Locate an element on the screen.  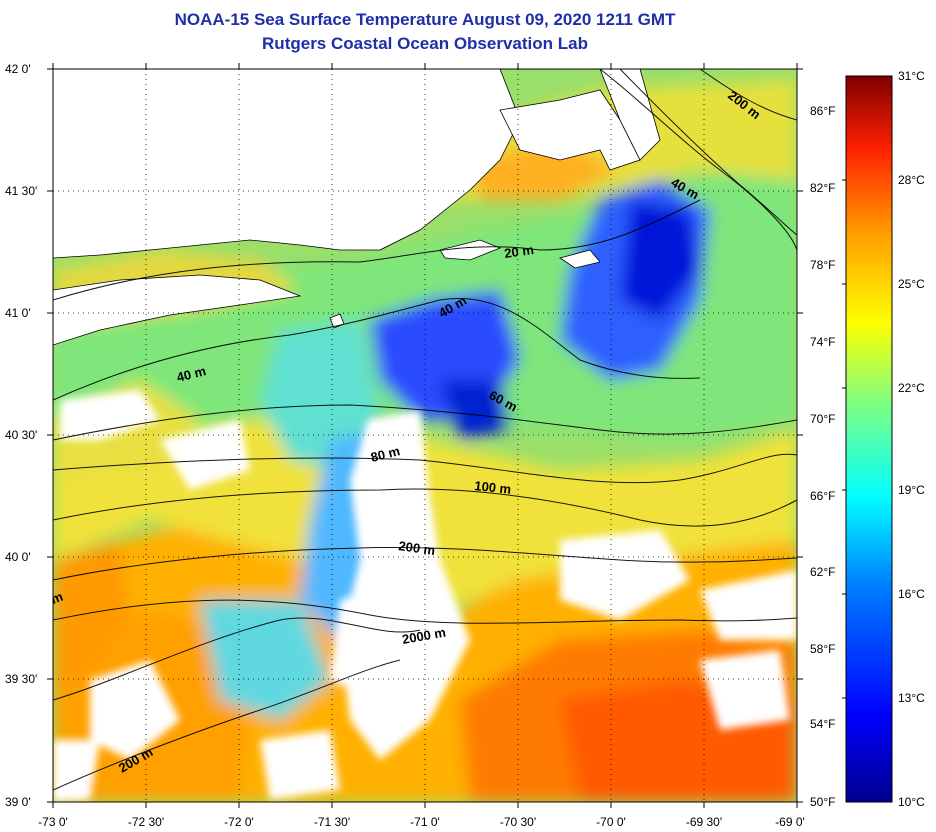
colorbar is located at coordinates (869, 439).